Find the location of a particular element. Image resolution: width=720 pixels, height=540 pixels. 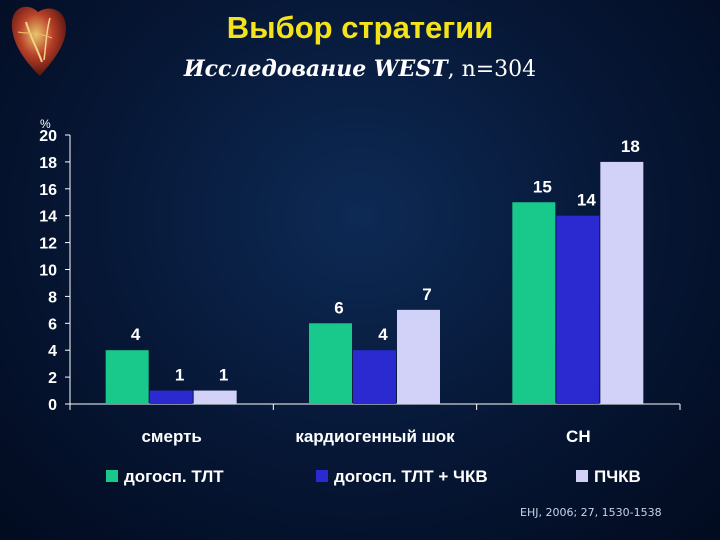

y-tick-label: 18 is located at coordinates (48, 163).